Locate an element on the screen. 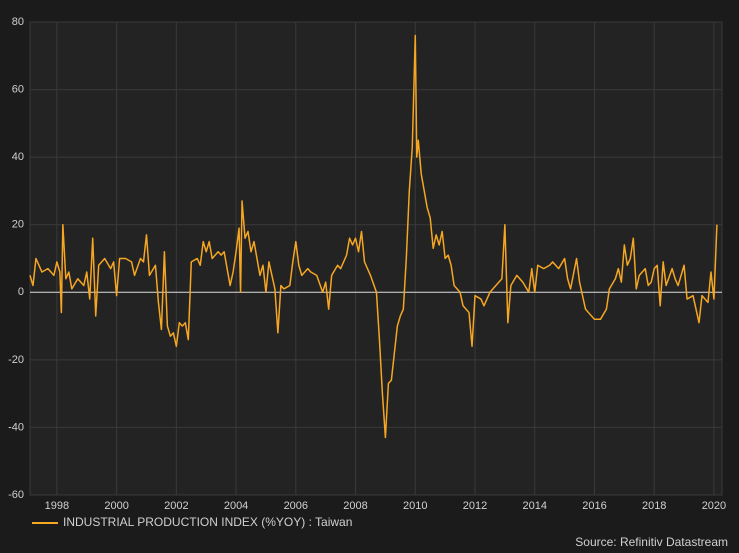  x-tick-label: 2002 is located at coordinates (176, 506).